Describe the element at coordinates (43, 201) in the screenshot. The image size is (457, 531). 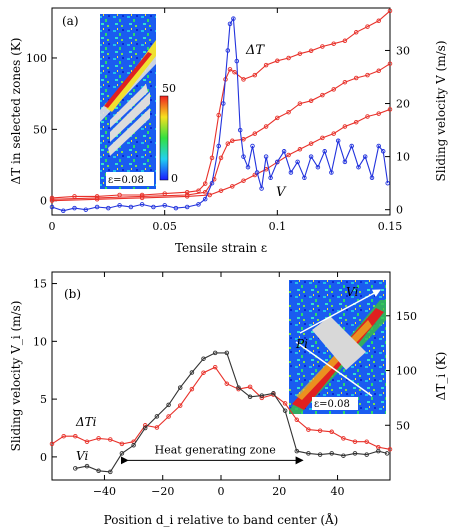
I see `panel-a-ytick-left-label: 0` at that location.